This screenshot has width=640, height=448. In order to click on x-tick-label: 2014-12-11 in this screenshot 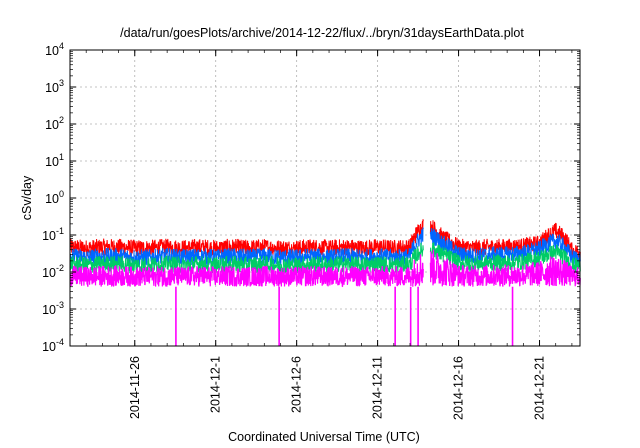, I will do `click(378, 387)`.